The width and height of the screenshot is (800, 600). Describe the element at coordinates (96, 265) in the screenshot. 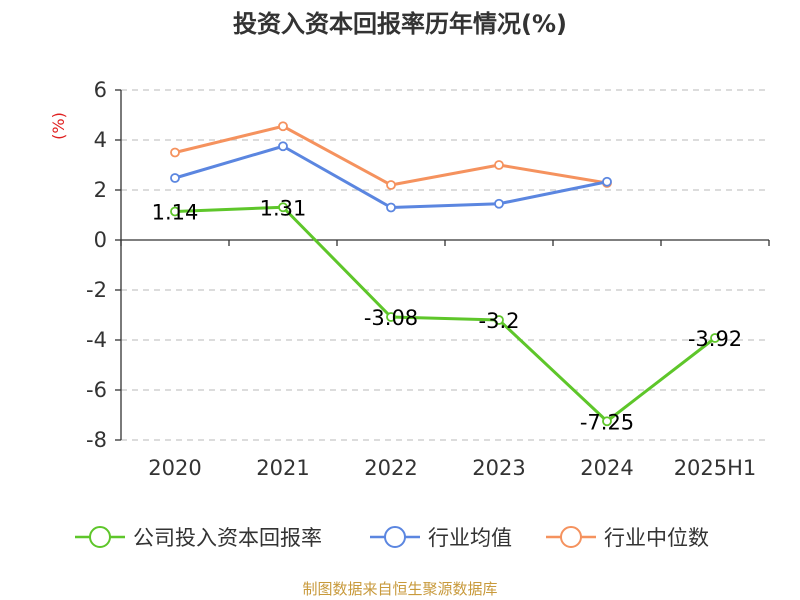

I see `y-tick-labels: 6 4 2 0 -2 -4 -6 -8` at that location.